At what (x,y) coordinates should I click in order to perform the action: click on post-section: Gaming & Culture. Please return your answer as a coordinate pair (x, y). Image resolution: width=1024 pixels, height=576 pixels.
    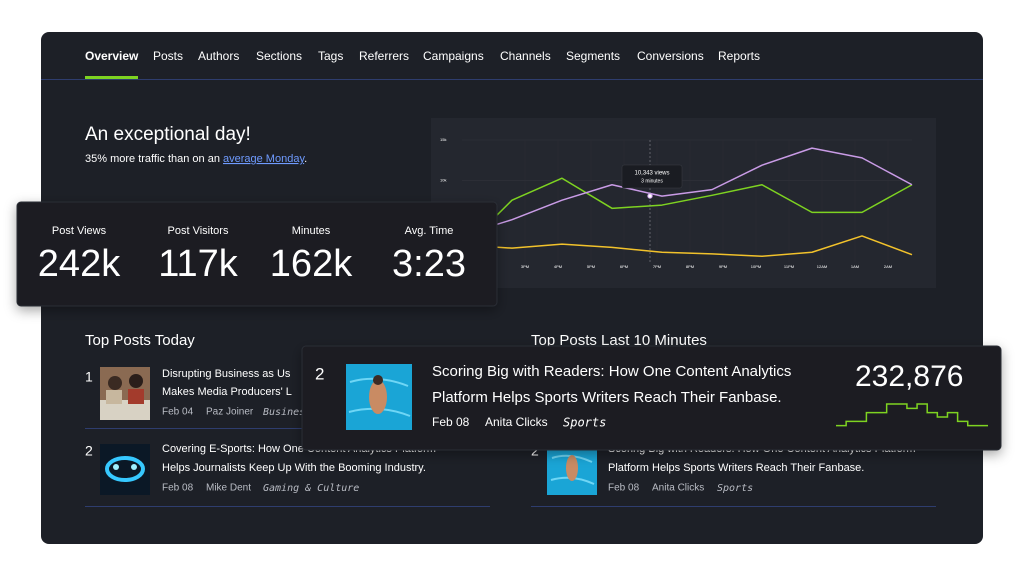
    Looking at the image, I should click on (311, 488).